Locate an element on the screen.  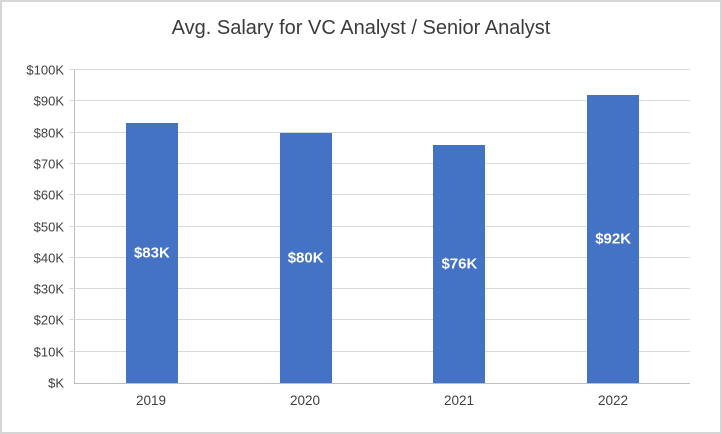
bar-2019: $83K is located at coordinates (151, 253).